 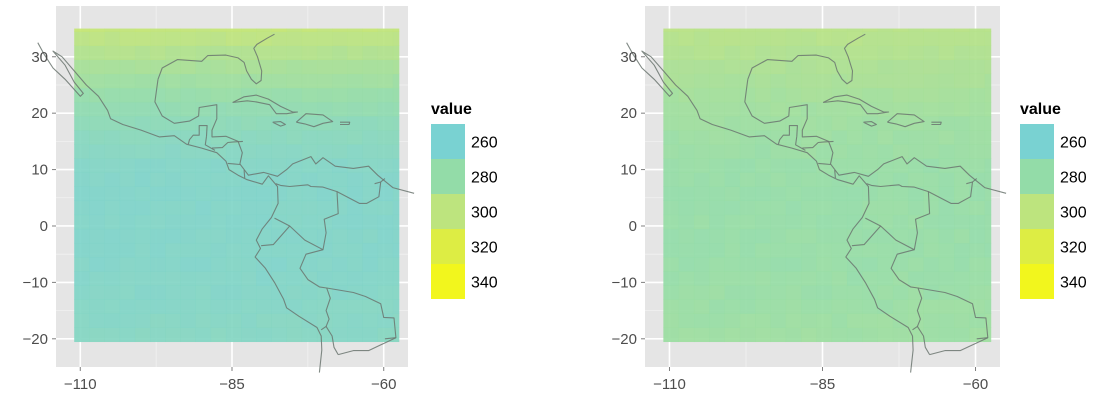 What do you see at coordinates (1073, 143) in the screenshot?
I see `legend-label: 260` at bounding box center [1073, 143].